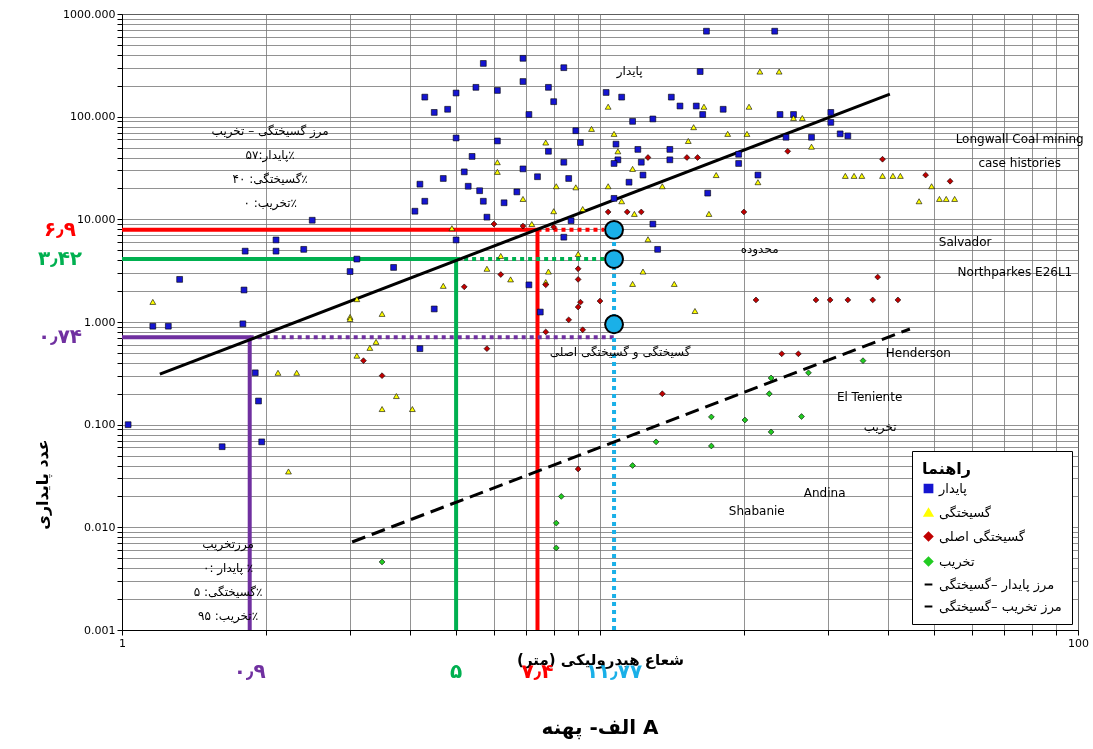 This screenshot has width=1093, height=749. I want to click on legend-label: گسیختگی اصلی, so click(982, 536).